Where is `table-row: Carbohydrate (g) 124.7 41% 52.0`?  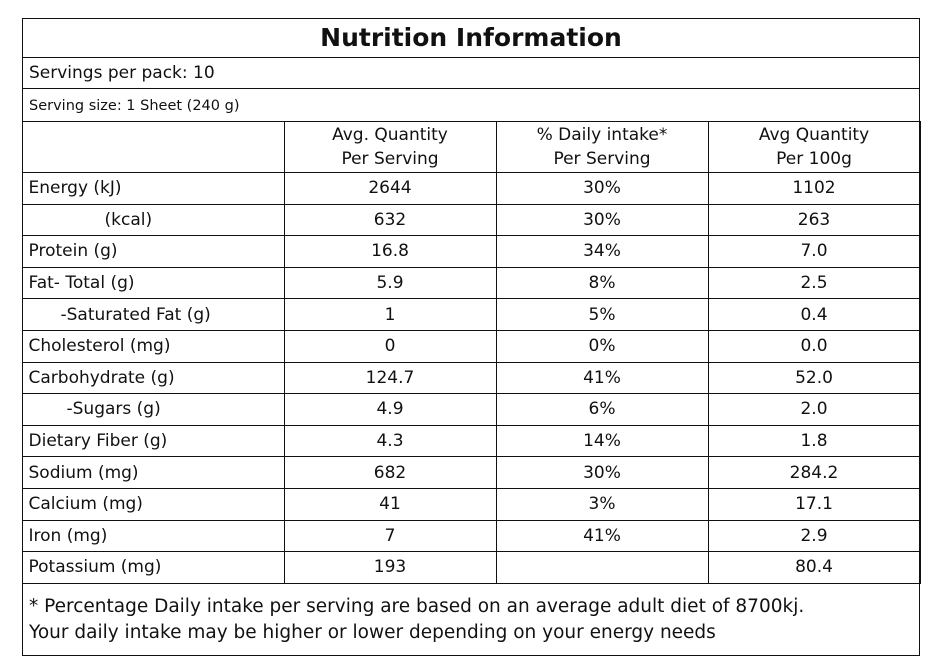
table-row: Carbohydrate (g) 124.7 41% 52.0 is located at coordinates (471, 378).